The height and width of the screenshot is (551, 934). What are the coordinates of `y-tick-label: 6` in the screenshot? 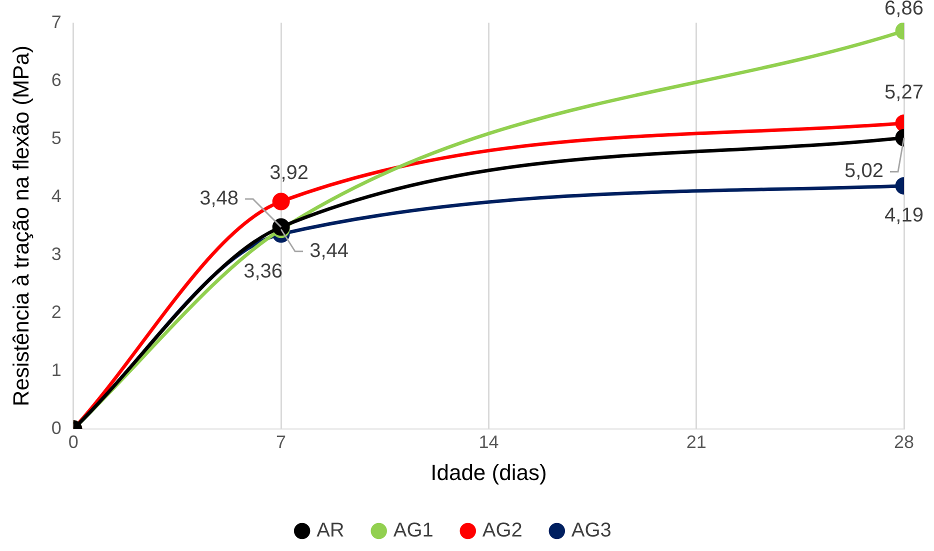 It's located at (56, 80).